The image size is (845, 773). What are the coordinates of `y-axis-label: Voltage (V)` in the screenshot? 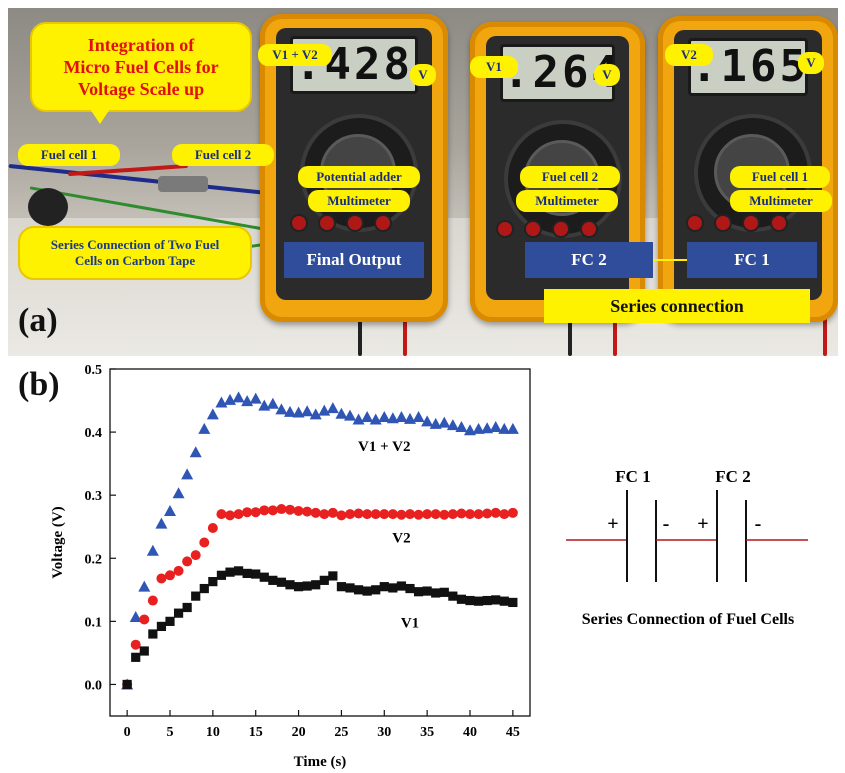 It's located at (58, 542).